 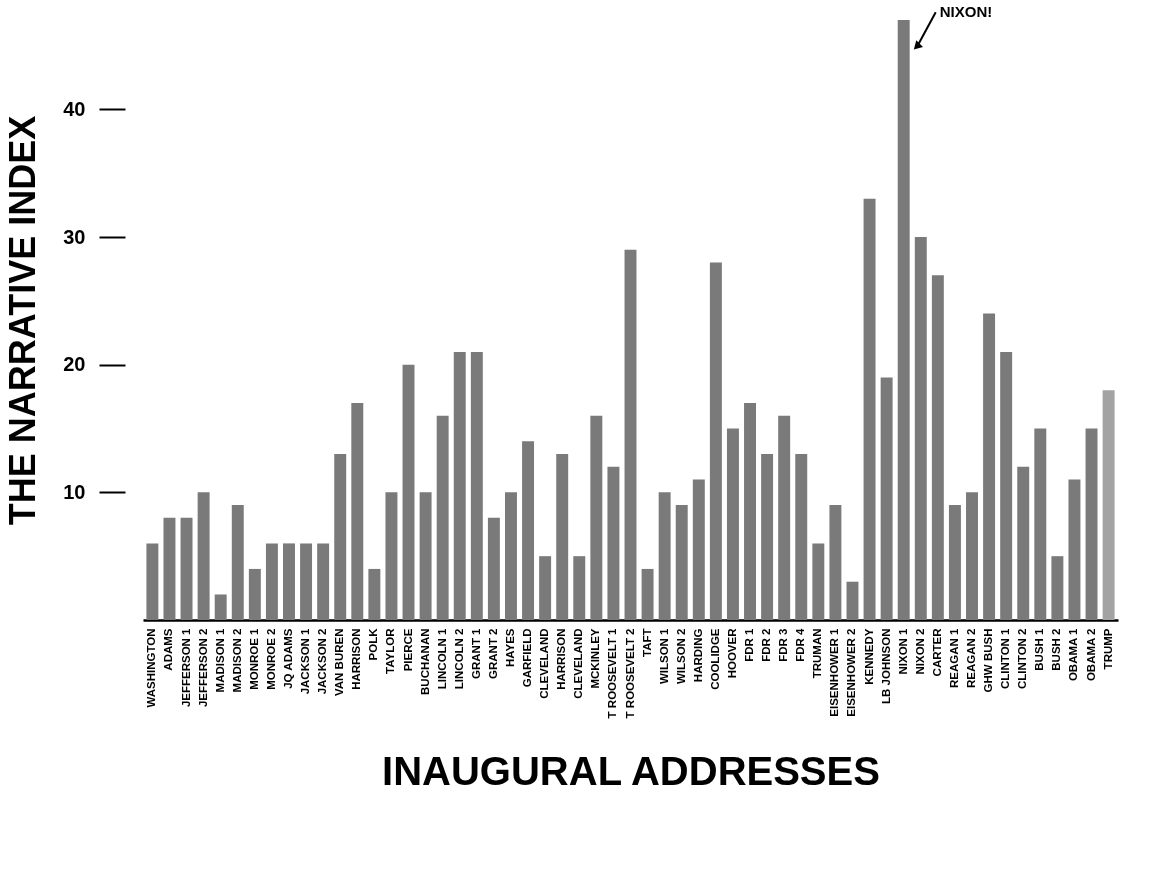 I want to click on x-tick-label: POLK, so click(x=373, y=644).